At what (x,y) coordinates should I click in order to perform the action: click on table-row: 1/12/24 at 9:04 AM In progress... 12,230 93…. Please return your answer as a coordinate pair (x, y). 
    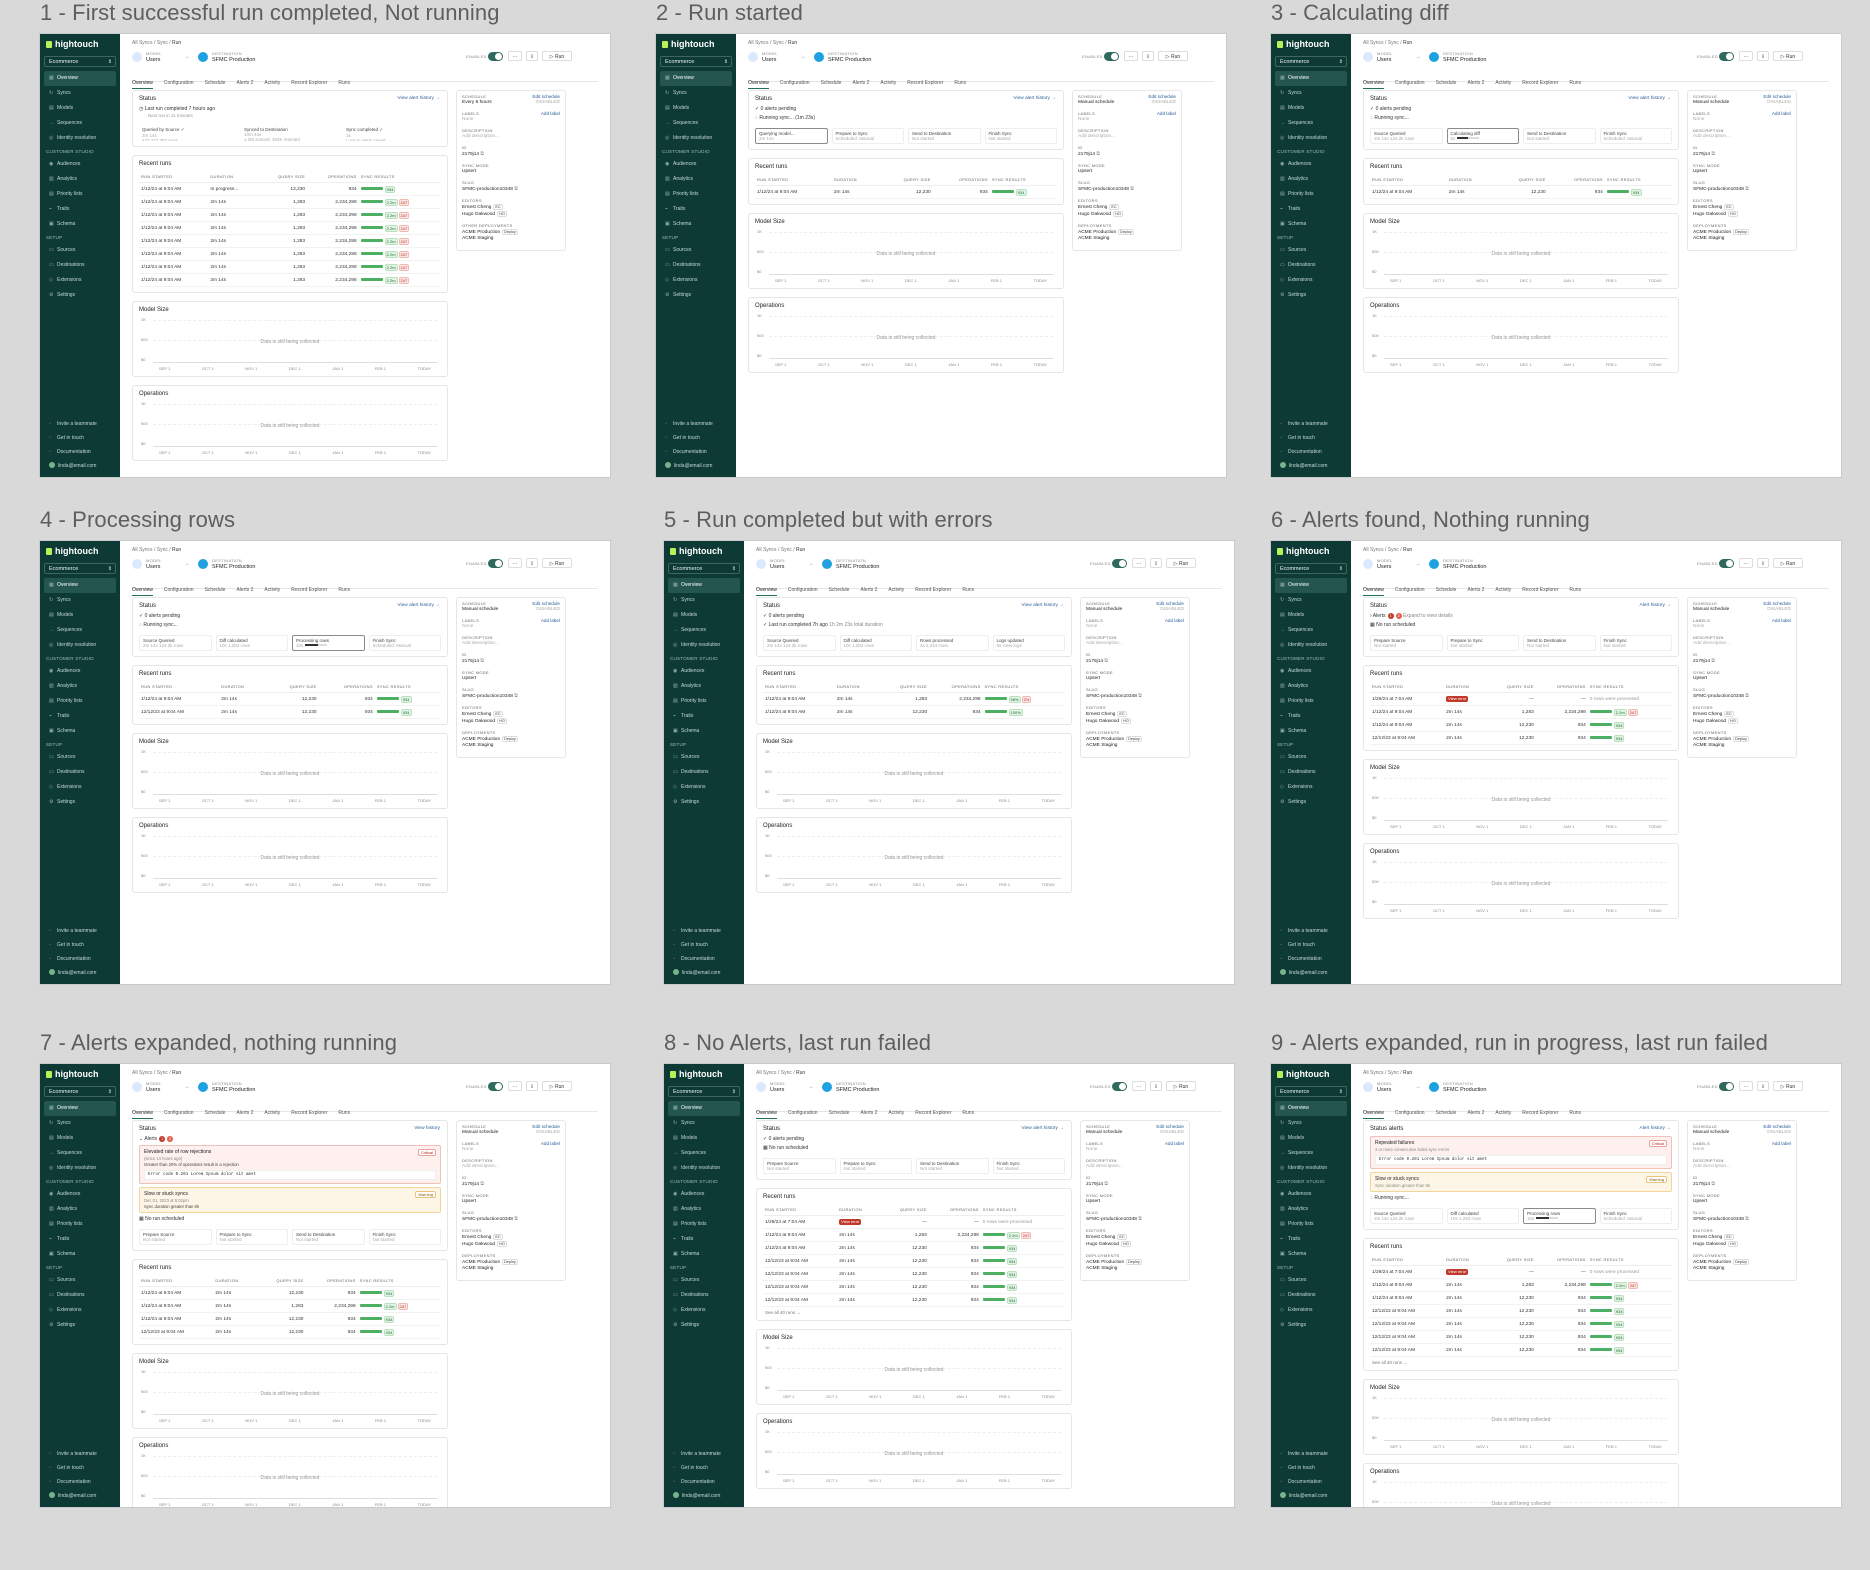
    Looking at the image, I should click on (290, 189).